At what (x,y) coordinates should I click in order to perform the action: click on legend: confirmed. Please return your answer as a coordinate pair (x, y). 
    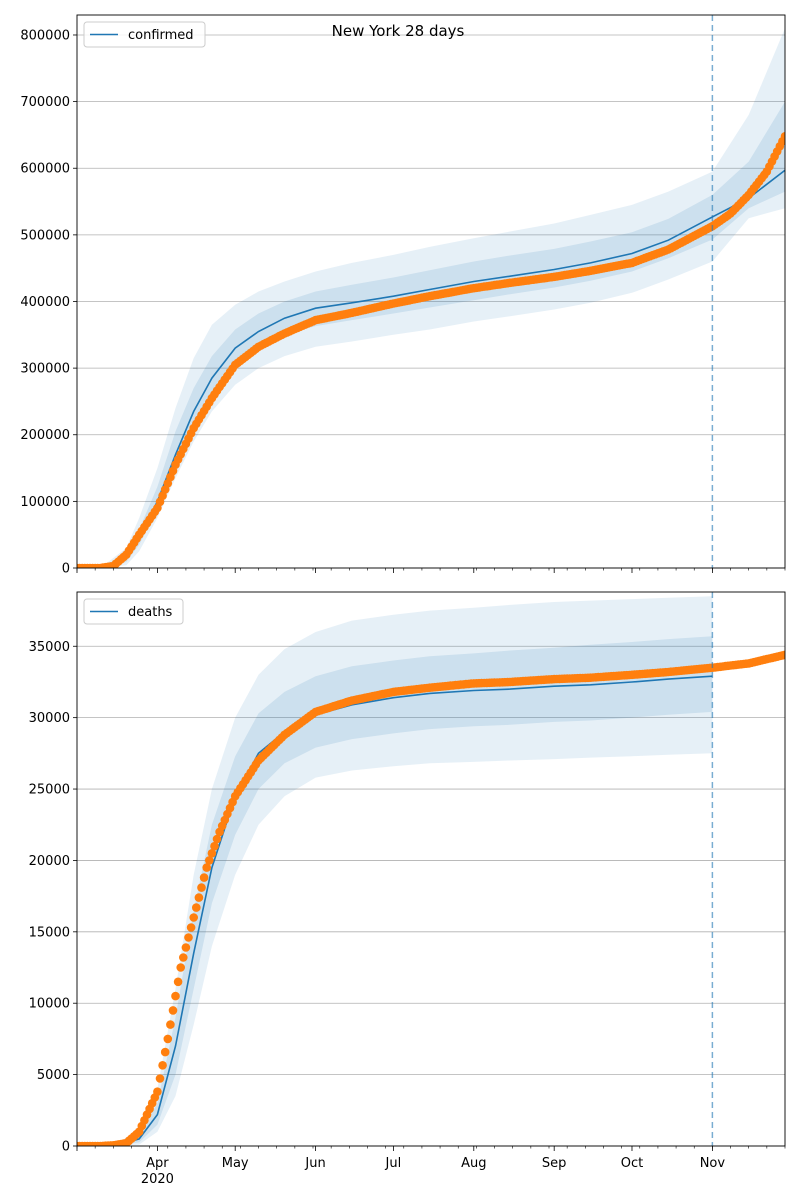
    Looking at the image, I should click on (144, 34).